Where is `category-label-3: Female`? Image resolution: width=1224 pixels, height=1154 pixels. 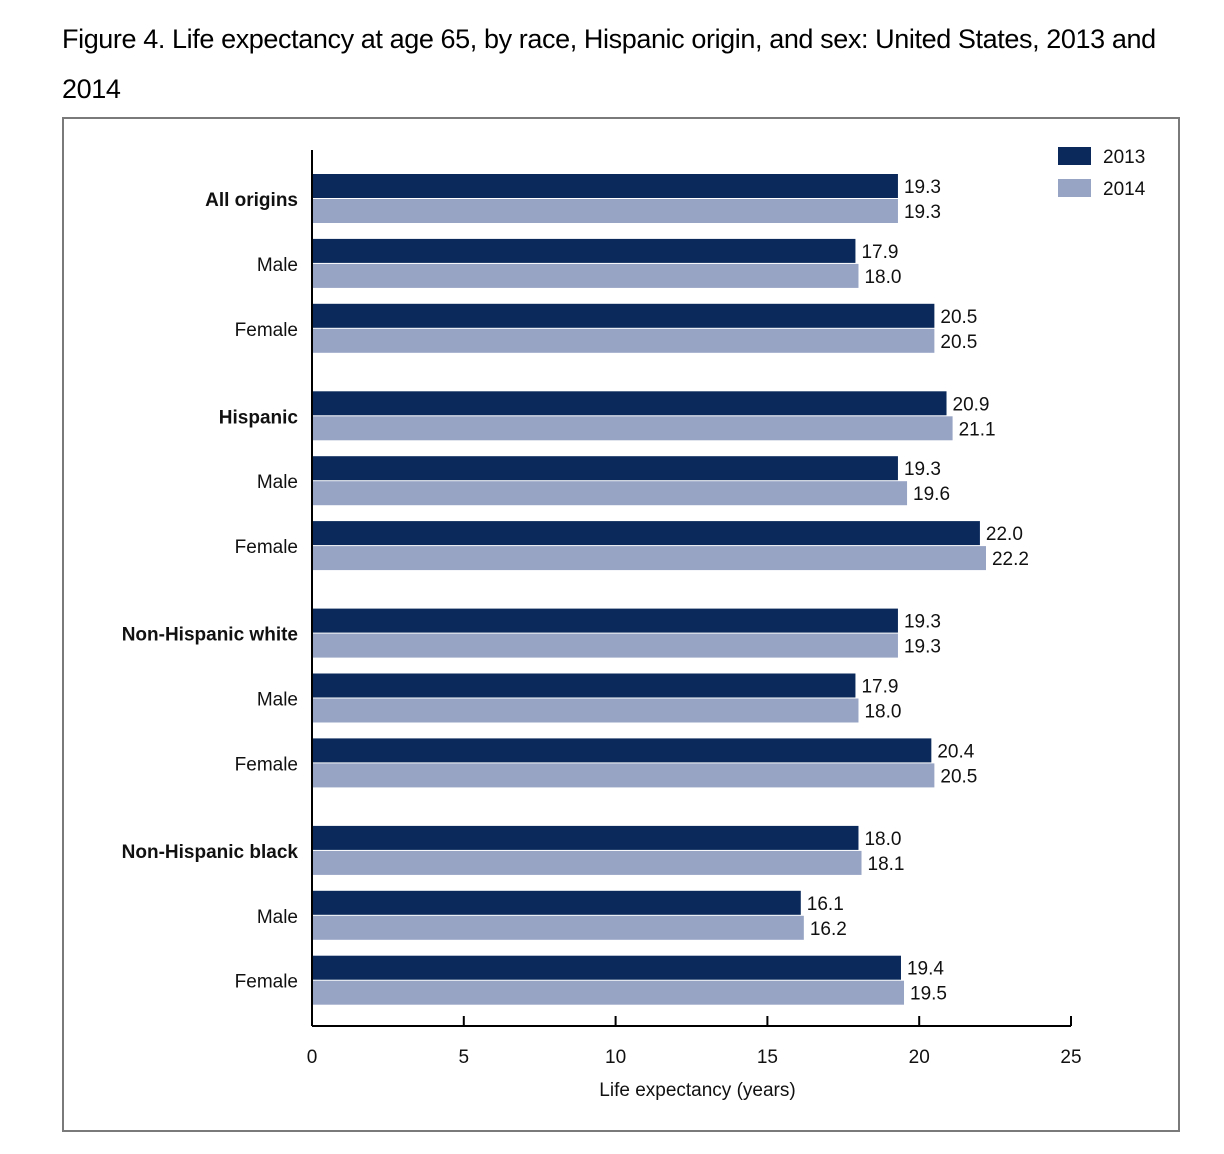
category-label-3: Female is located at coordinates (266, 330).